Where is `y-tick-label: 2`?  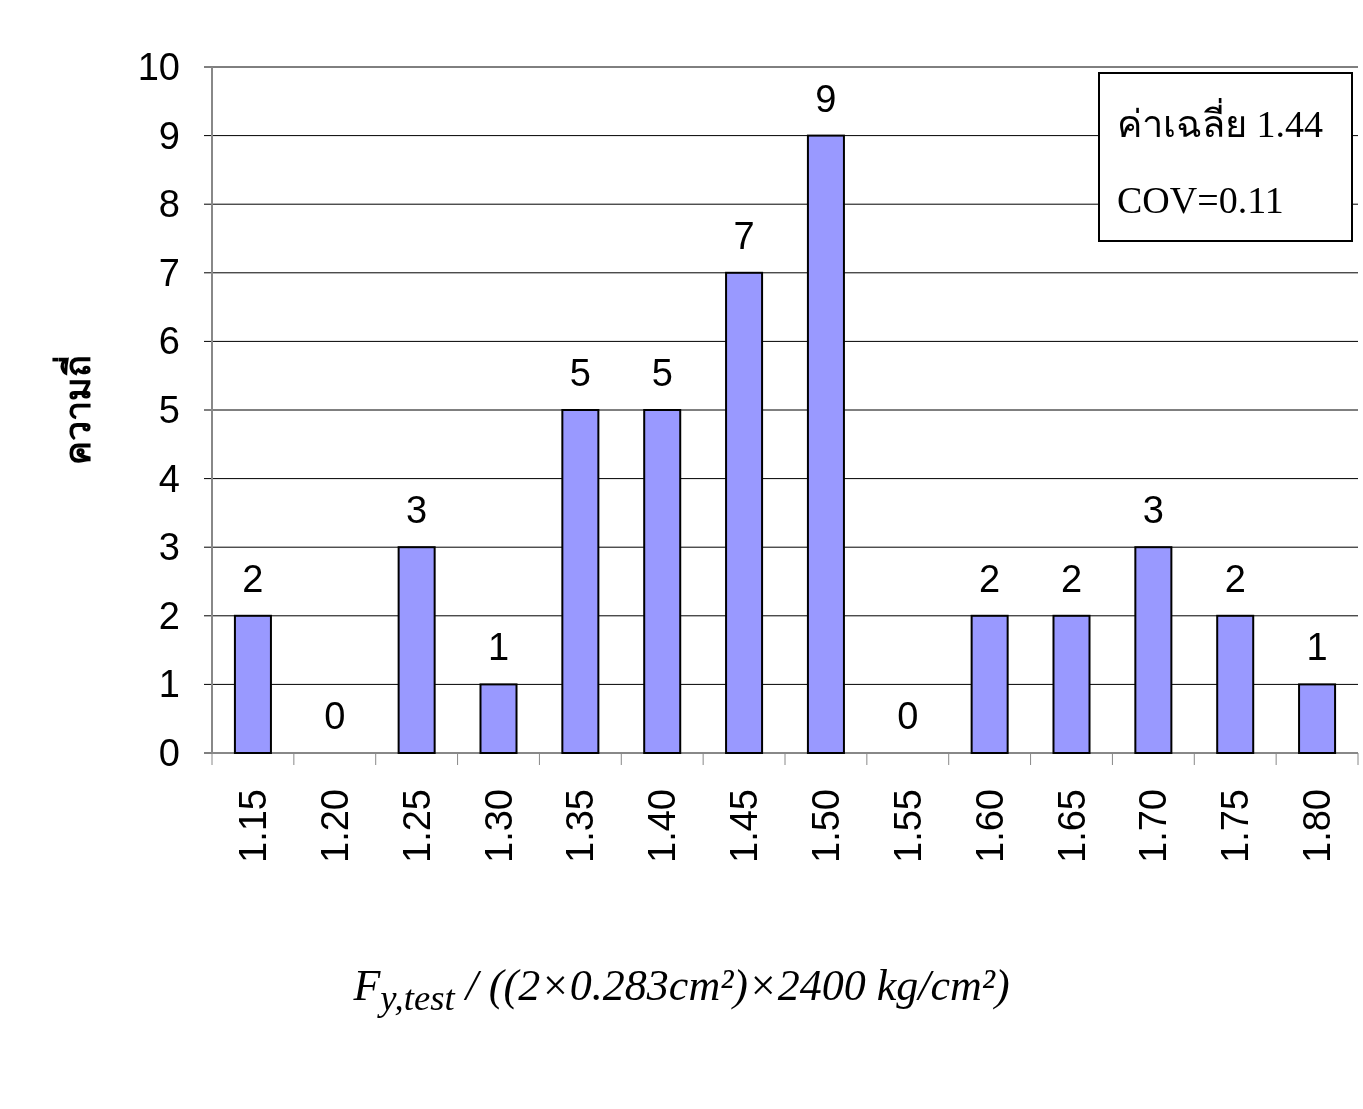
y-tick-label: 2 is located at coordinates (169, 615).